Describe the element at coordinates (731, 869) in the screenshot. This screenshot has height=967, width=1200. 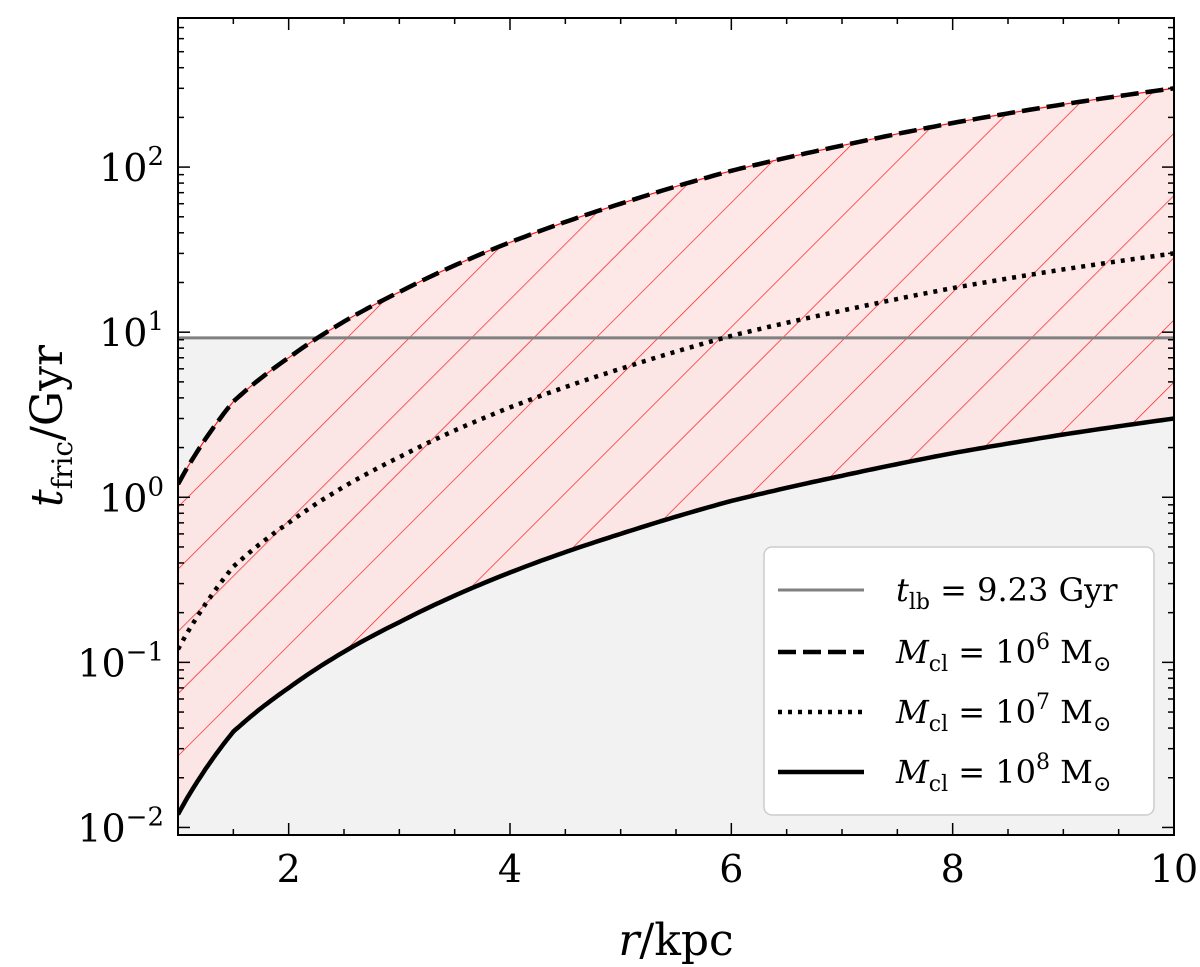
I see `x-tick-label: 6` at that location.